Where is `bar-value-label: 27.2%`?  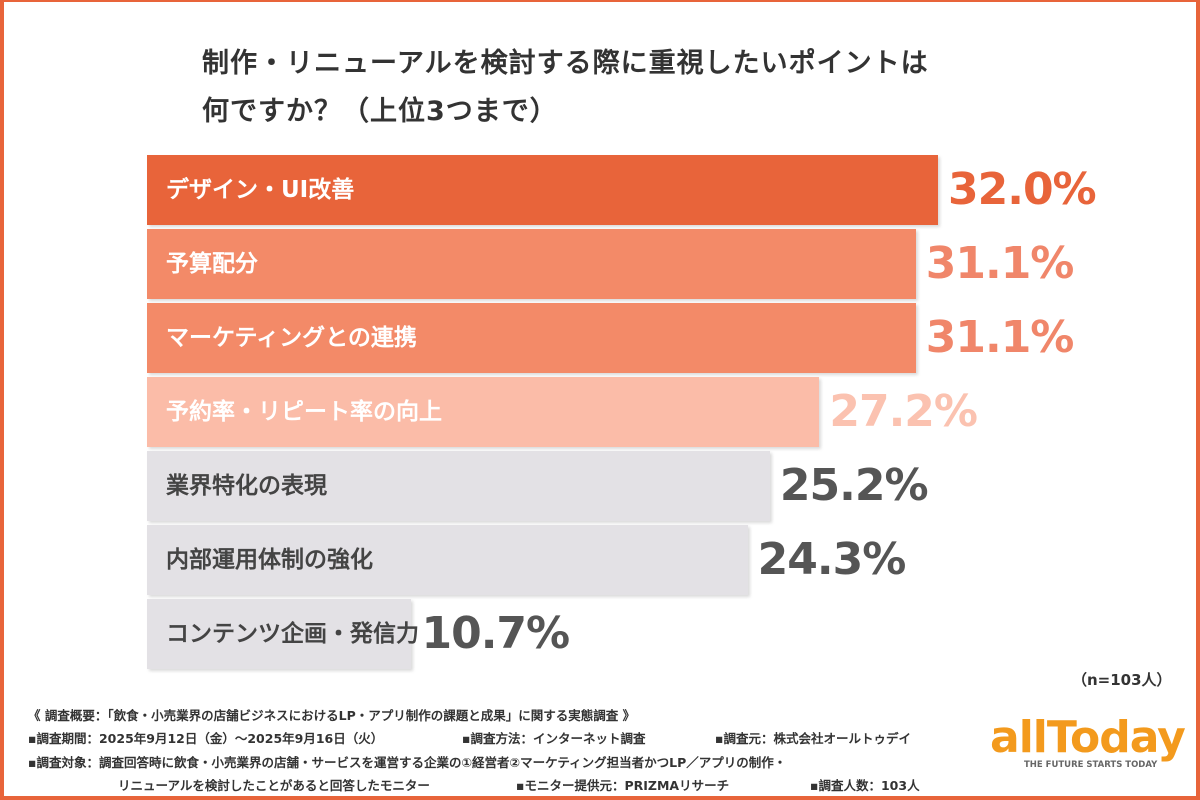
bar-value-label: 27.2% is located at coordinates (903, 411).